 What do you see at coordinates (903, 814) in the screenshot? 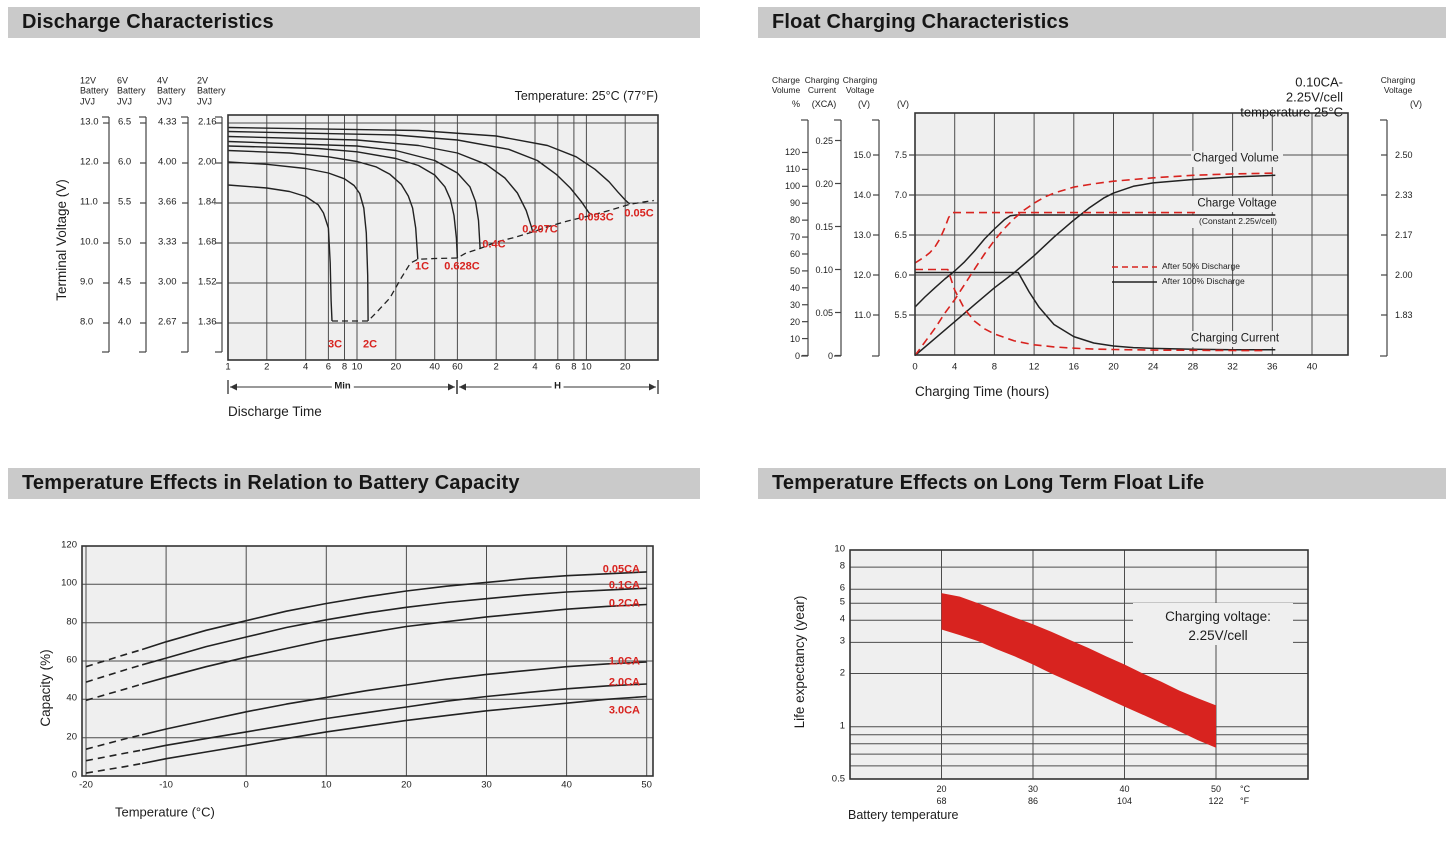
I see `x-axis-title: Battery temperature` at bounding box center [903, 814].